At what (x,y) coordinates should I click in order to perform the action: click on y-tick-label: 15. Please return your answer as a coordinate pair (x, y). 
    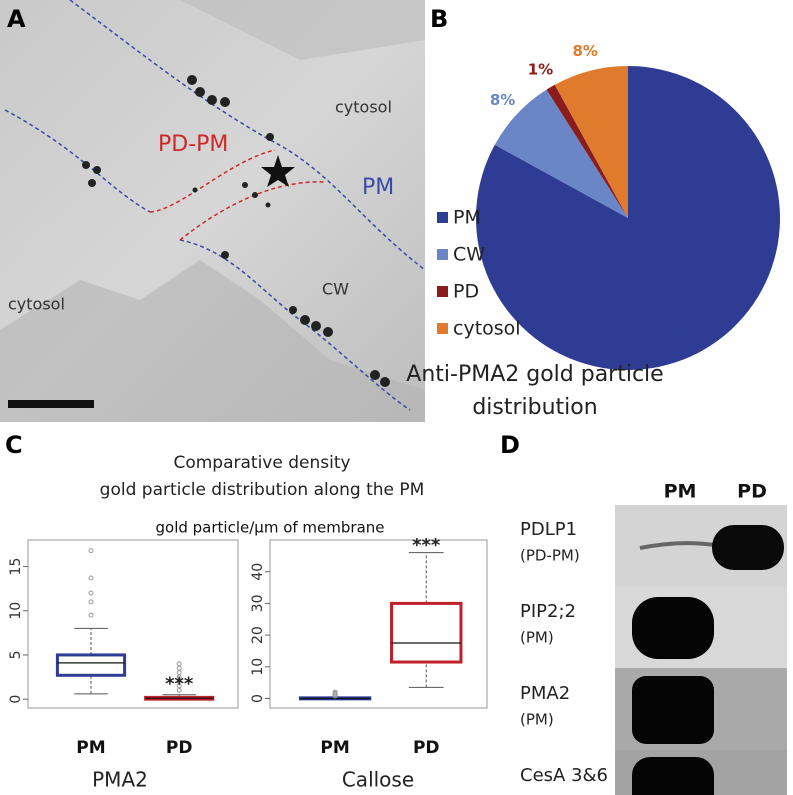
    Looking at the image, I should click on (16, 567).